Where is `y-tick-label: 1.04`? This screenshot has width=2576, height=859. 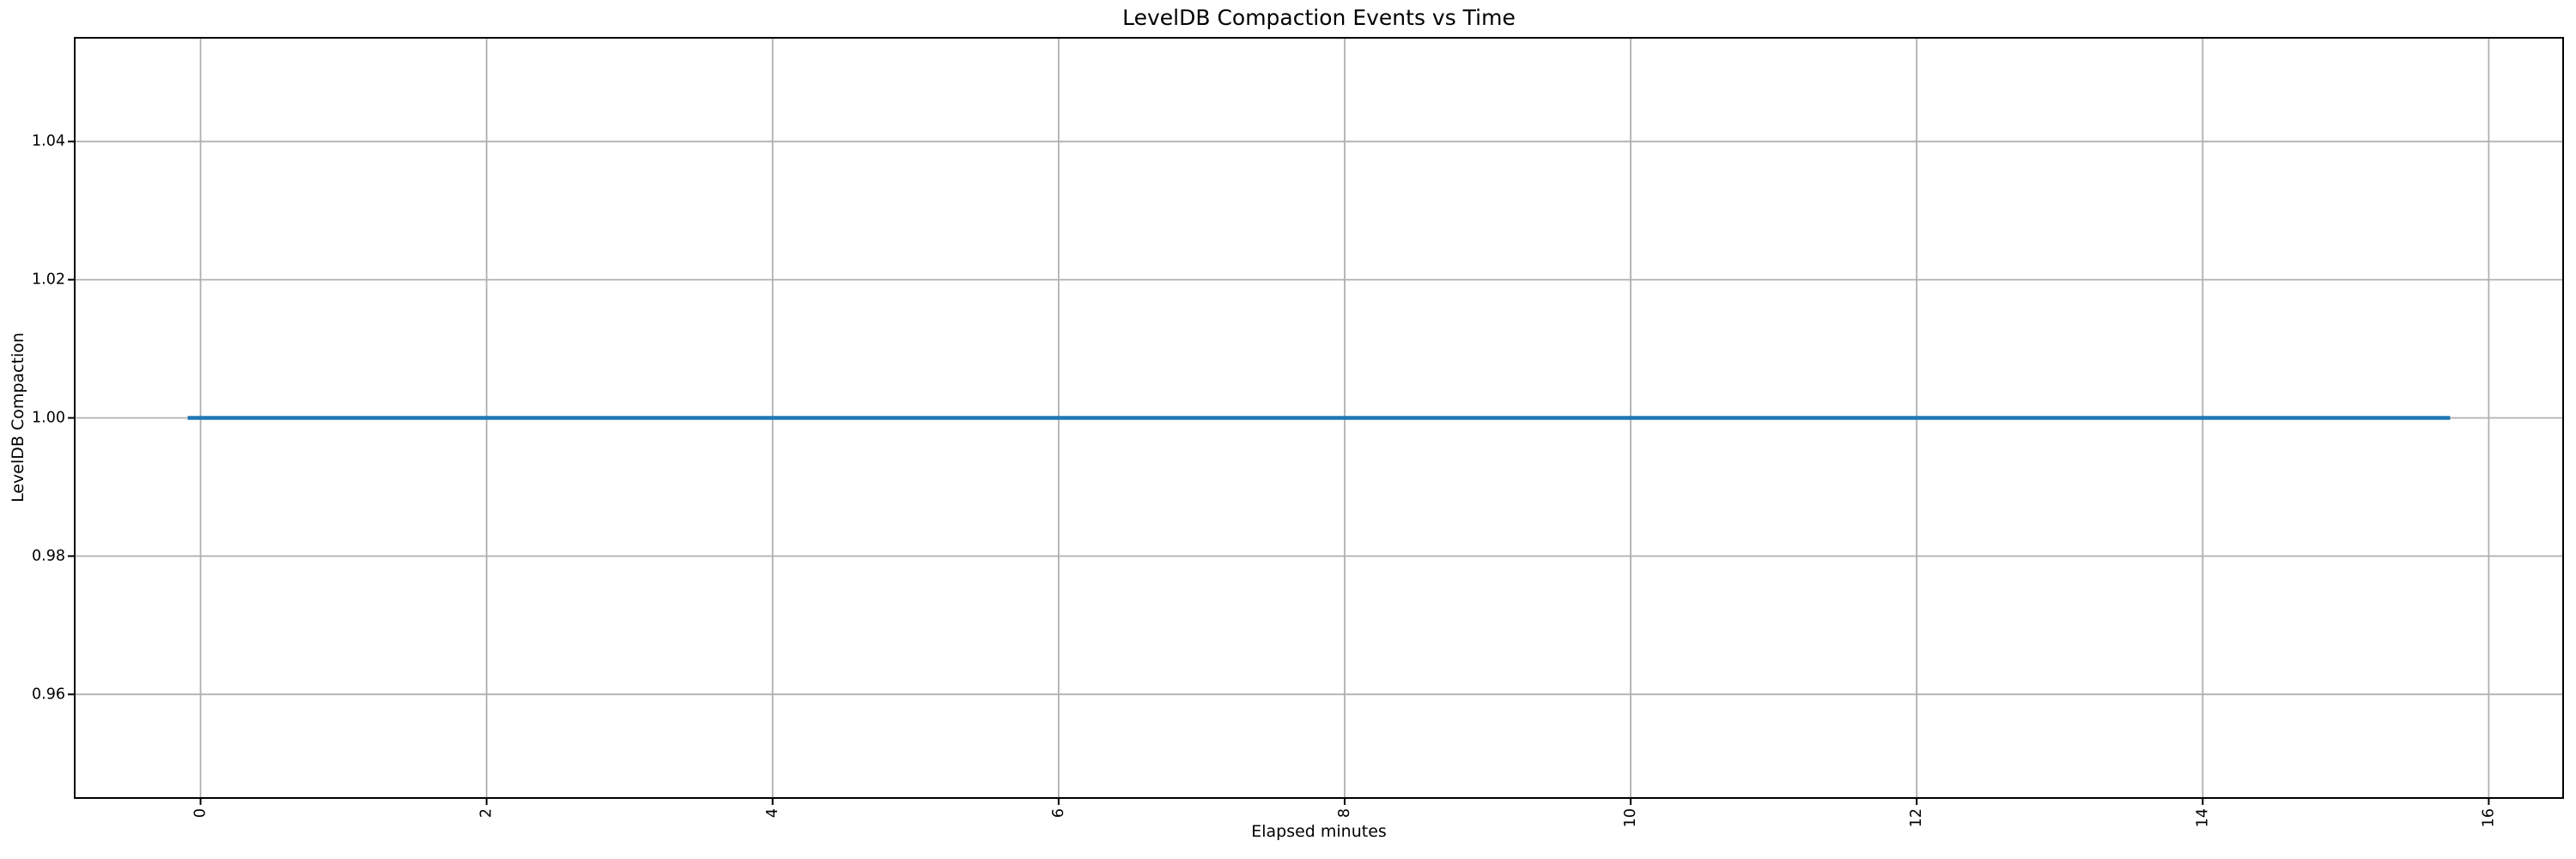 y-tick-label: 1.04 is located at coordinates (48, 142).